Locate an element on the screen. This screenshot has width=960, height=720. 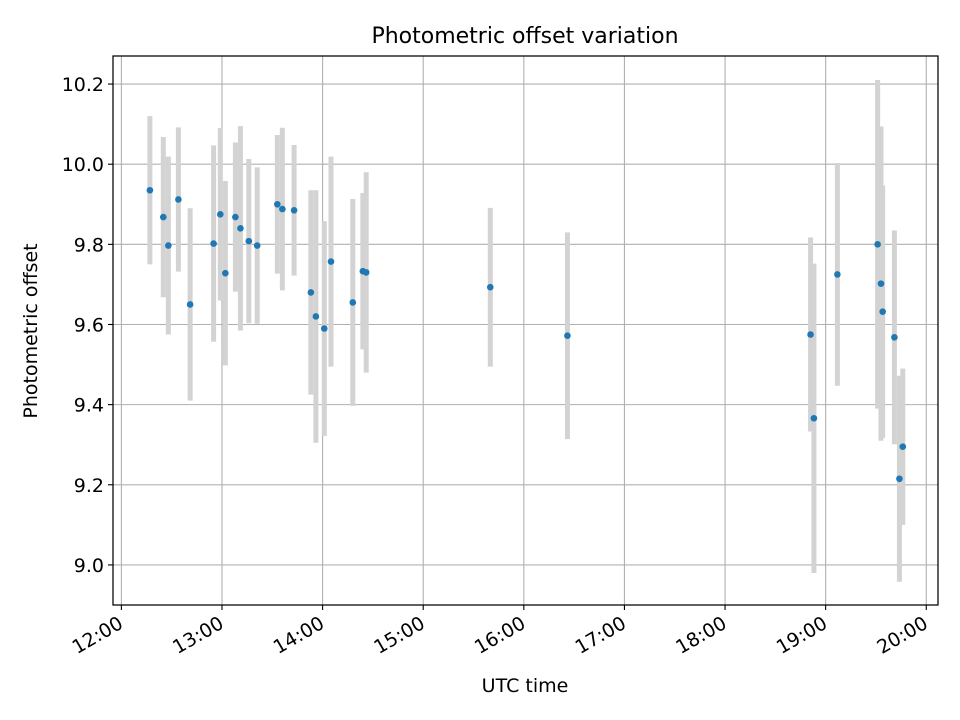
y-tick-label: 9.0 is located at coordinates (89, 566).